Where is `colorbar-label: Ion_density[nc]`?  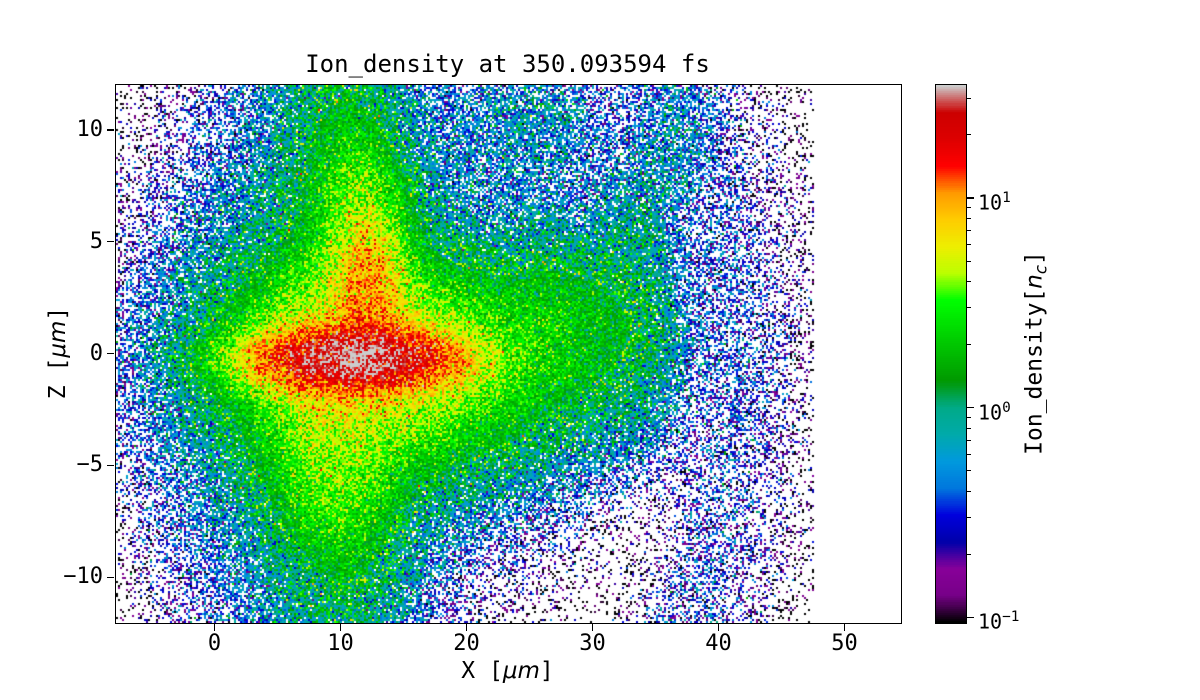
colorbar-label: Ion_density[nc] is located at coordinates (1036, 353).